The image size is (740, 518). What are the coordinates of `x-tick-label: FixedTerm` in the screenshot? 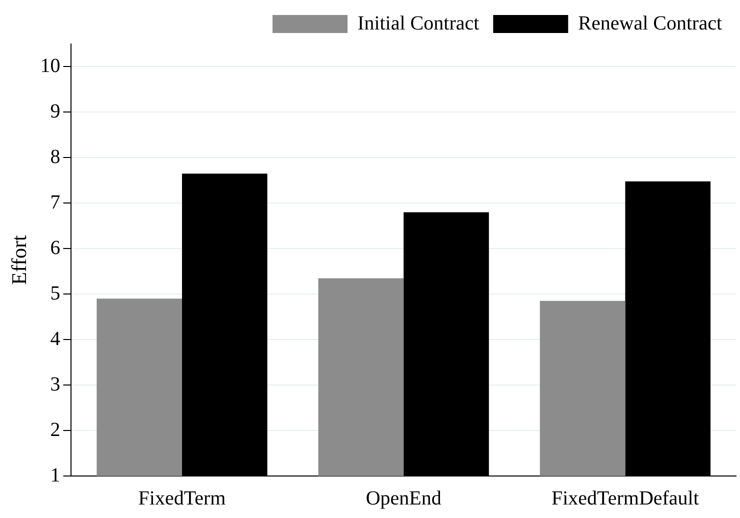 It's located at (182, 498).